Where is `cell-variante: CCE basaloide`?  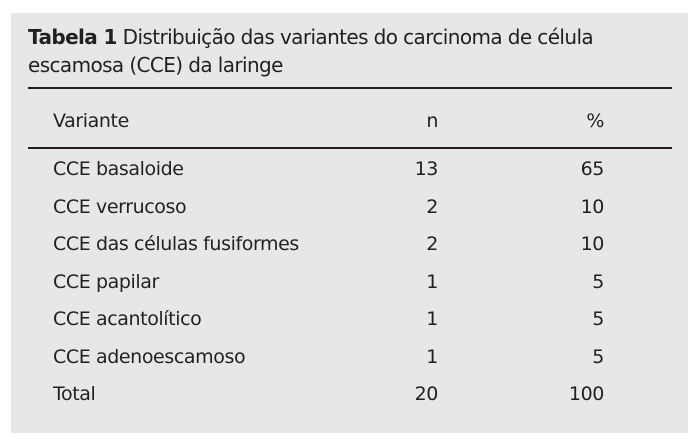
cell-variante: CCE basaloide is located at coordinates (118, 169).